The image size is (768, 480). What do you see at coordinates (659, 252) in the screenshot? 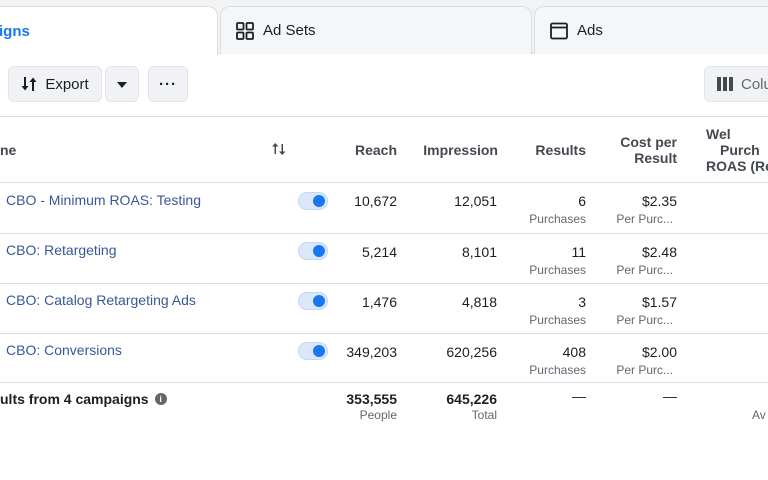
I see `cost-value: $2.48` at bounding box center [659, 252].